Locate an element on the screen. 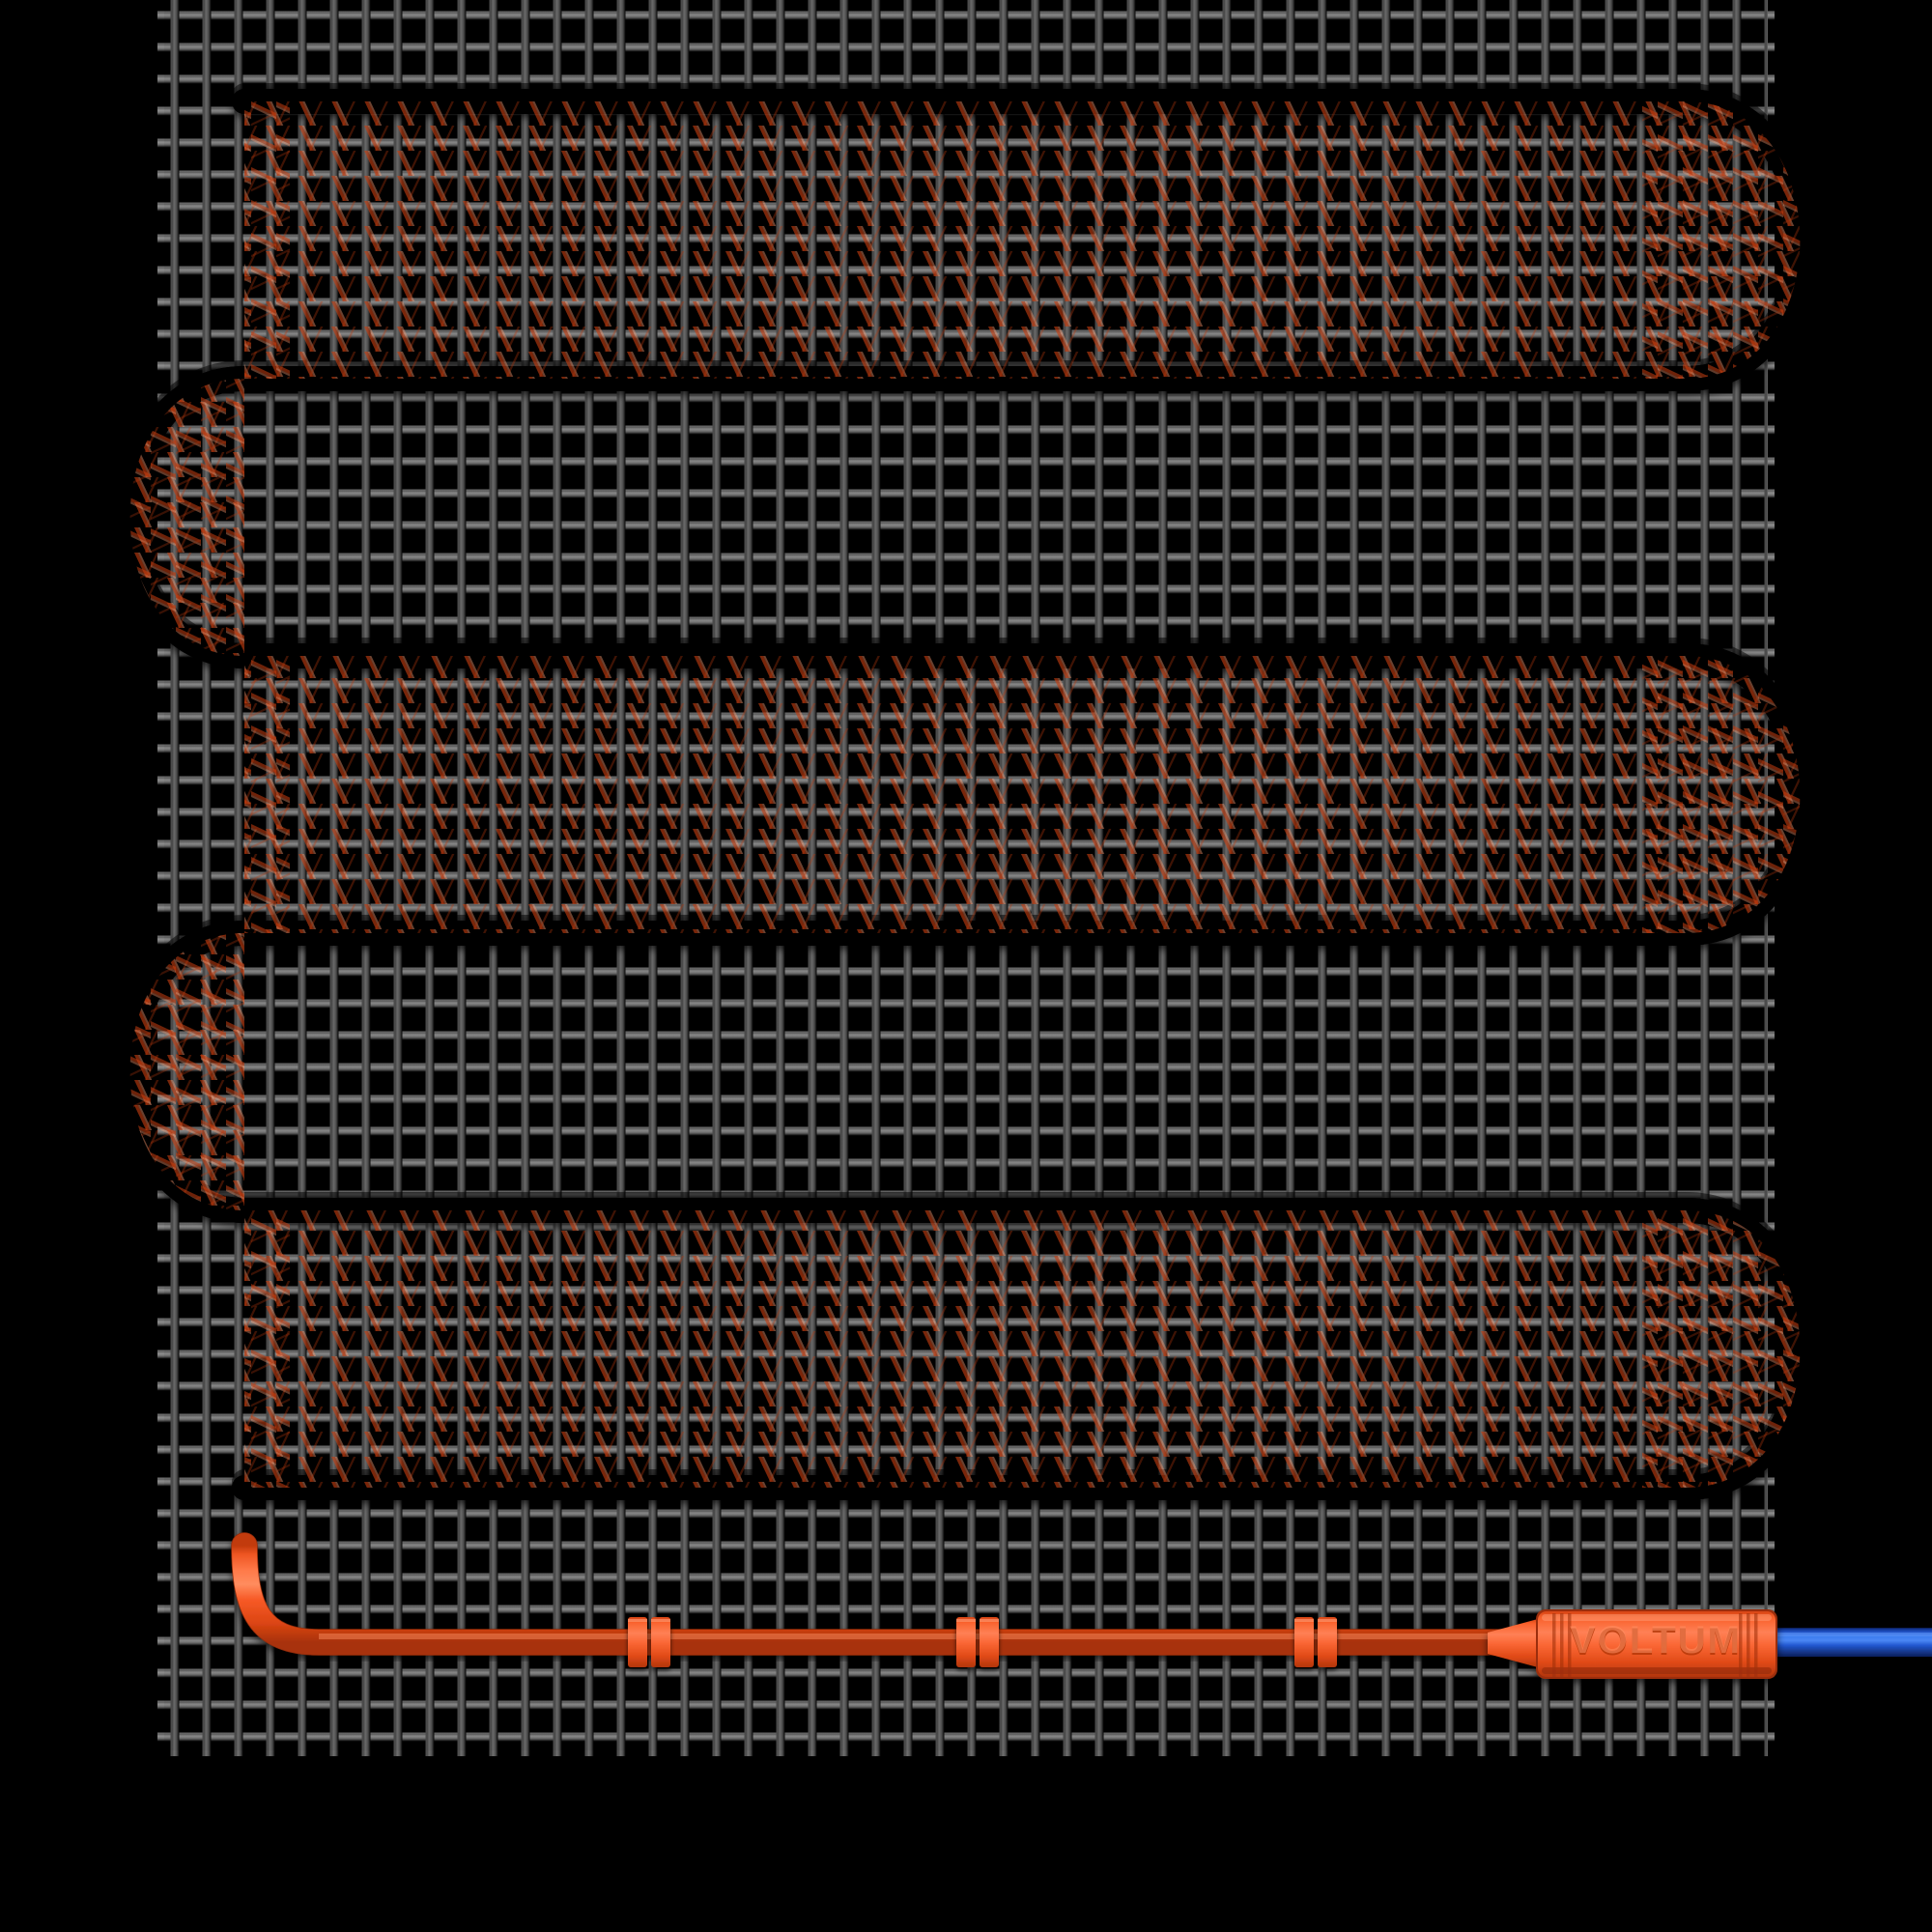 The image size is (1932, 1932). joint-body is located at coordinates (1657, 1644).